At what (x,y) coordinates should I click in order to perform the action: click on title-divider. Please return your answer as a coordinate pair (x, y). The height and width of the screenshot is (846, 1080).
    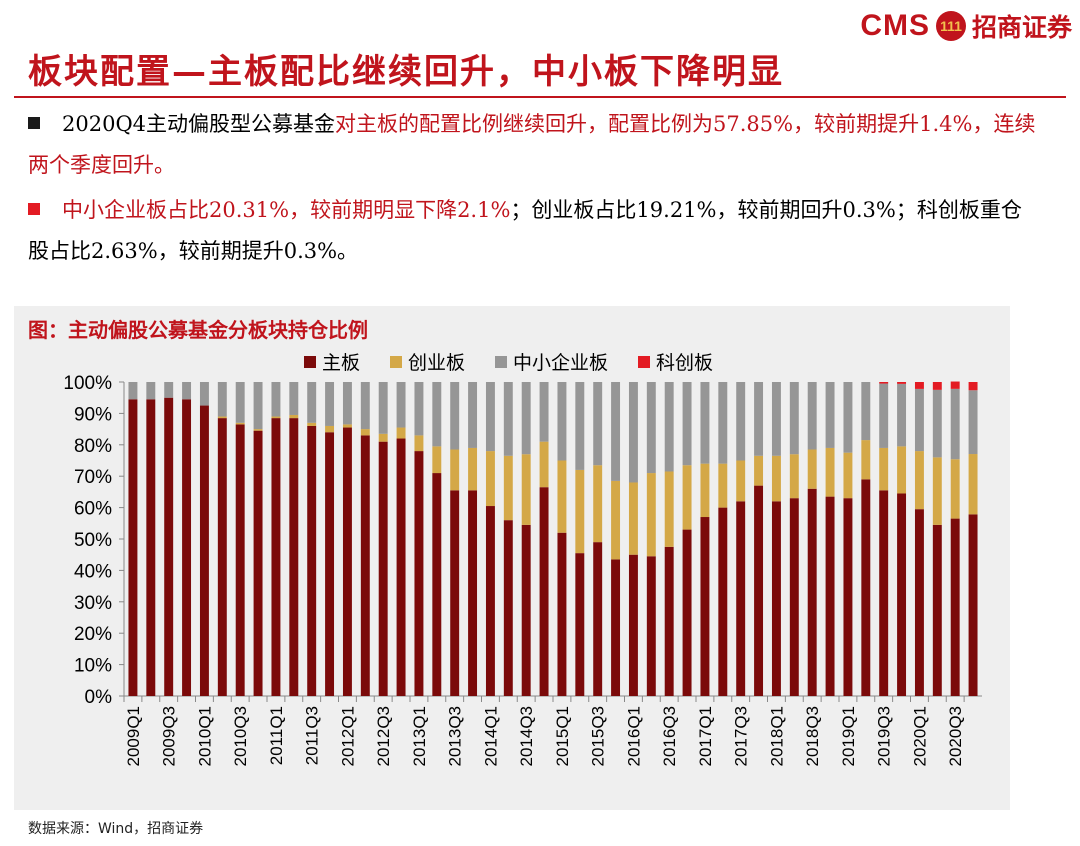
    Looking at the image, I should click on (540, 97).